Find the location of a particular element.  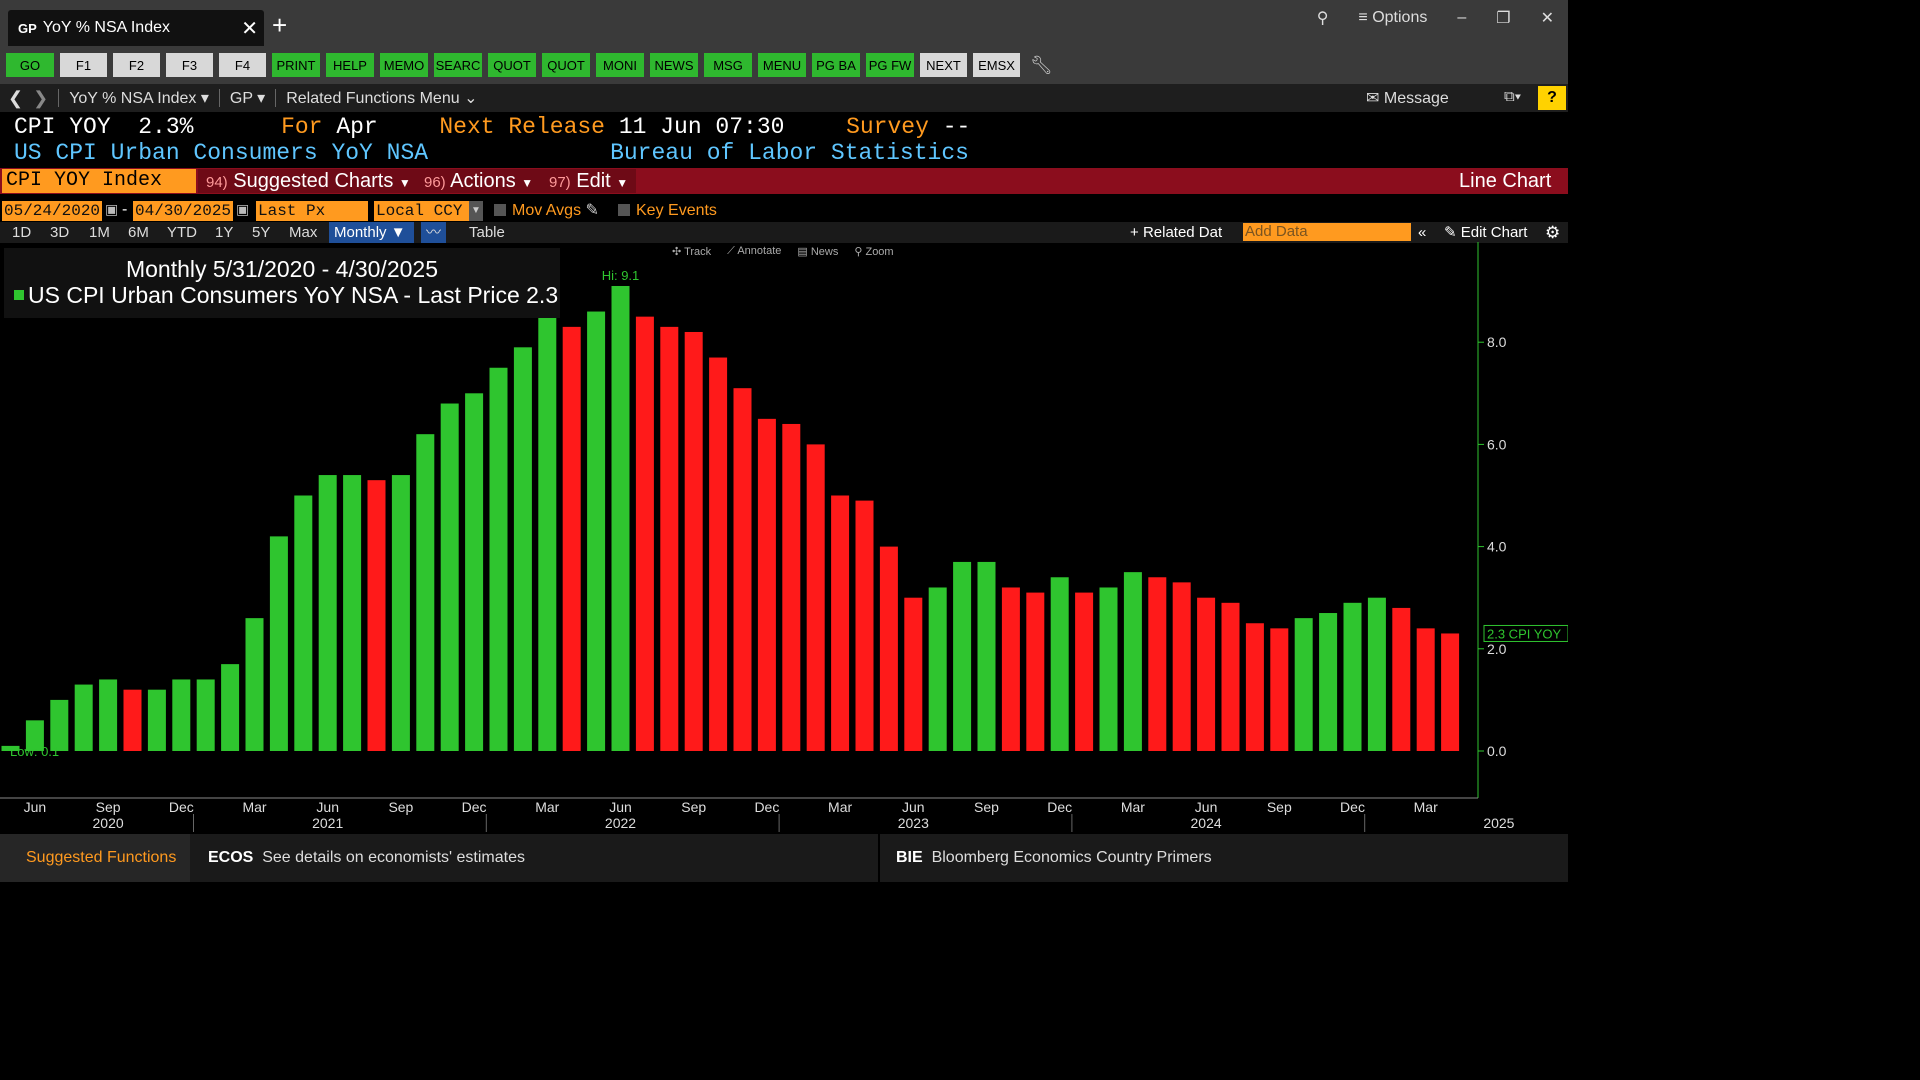

mov-avgs-toggle: Mov Avgs ✎ is located at coordinates (546, 211).